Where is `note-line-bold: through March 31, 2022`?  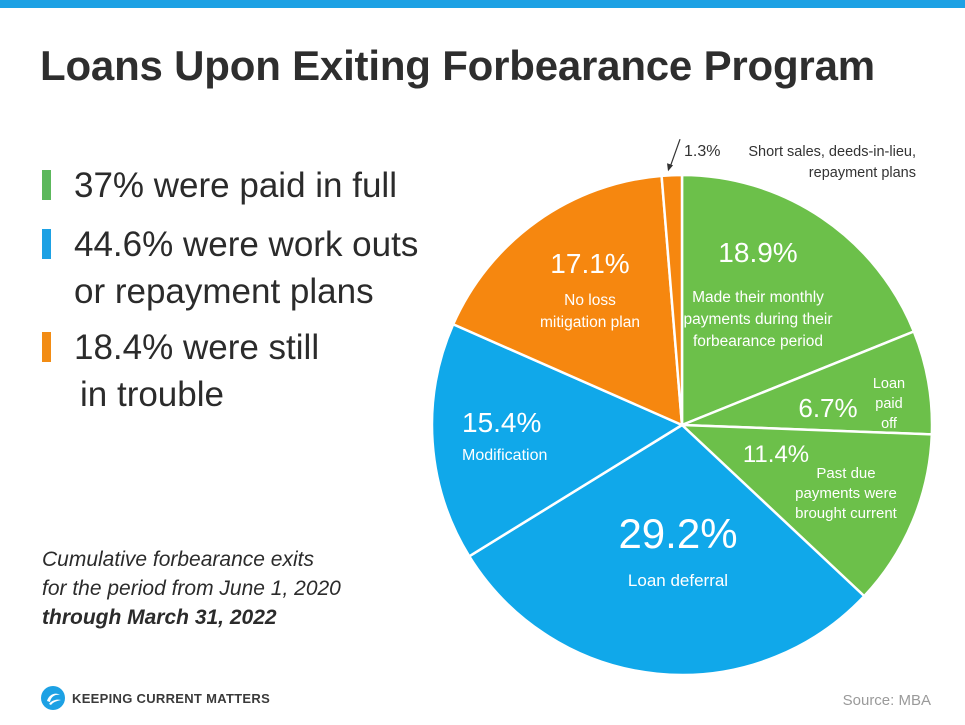
note-line-bold: through March 31, 2022 is located at coordinates (159, 617).